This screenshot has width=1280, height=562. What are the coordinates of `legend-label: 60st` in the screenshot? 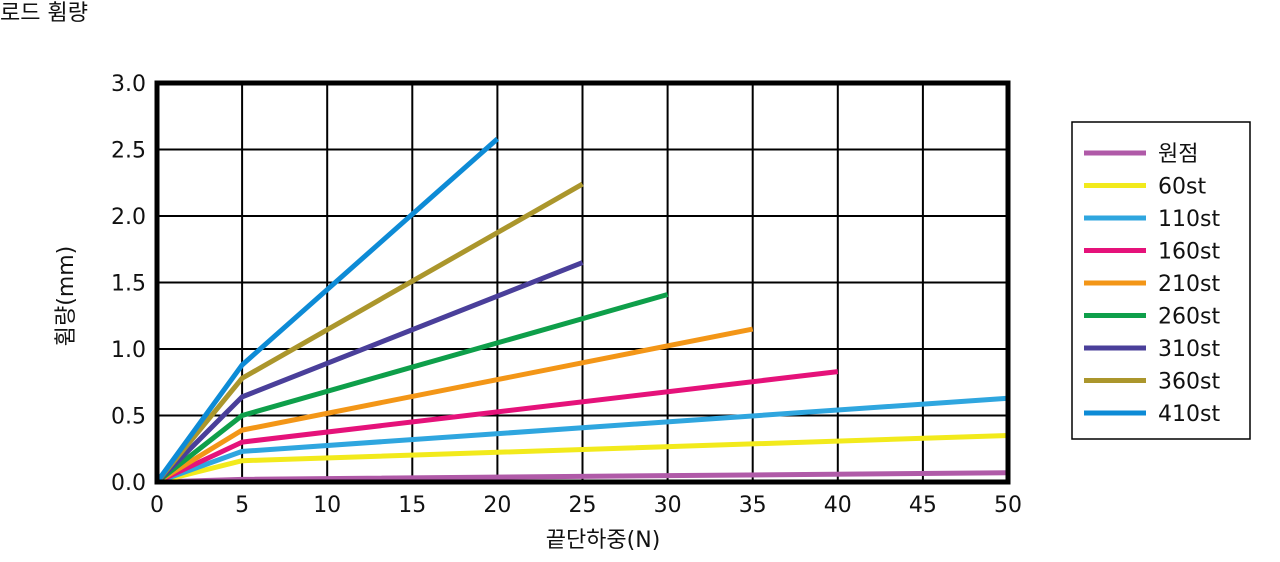 It's located at (1182, 187).